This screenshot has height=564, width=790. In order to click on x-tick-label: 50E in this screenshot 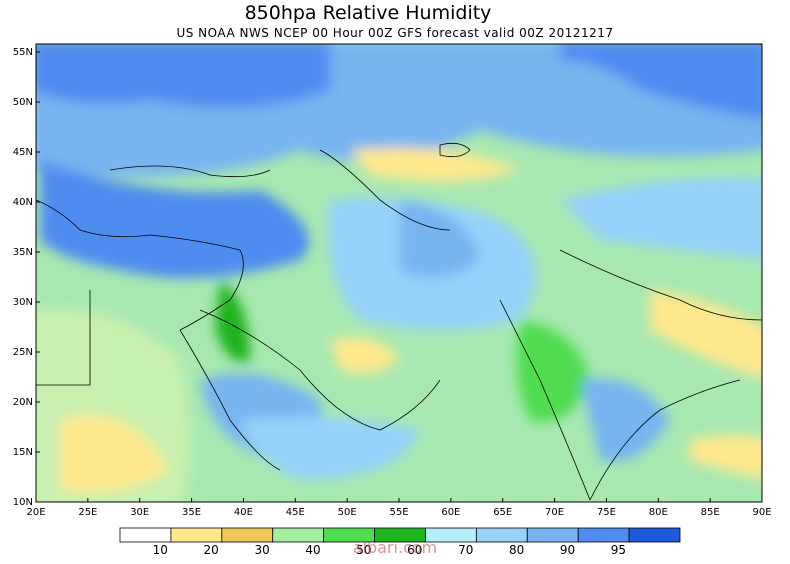, I will do `click(347, 512)`.